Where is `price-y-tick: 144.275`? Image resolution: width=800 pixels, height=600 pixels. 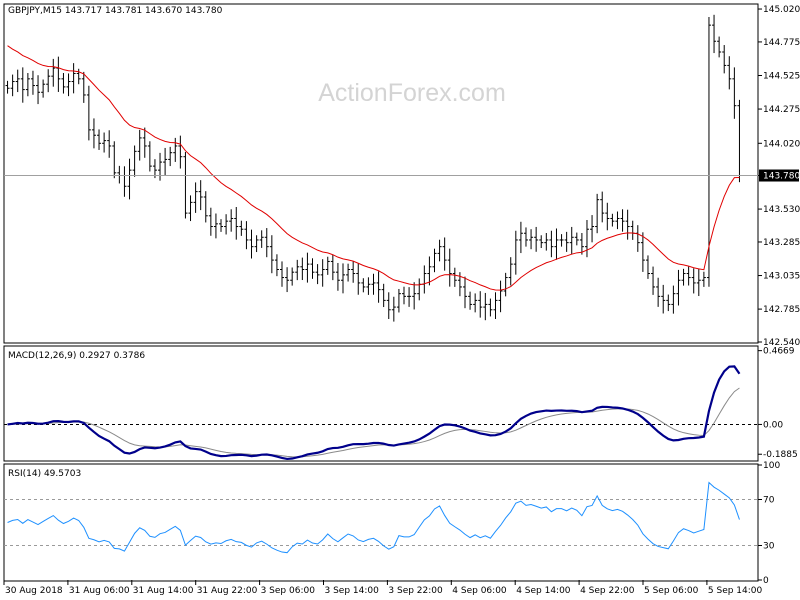 price-y-tick: 144.275 is located at coordinates (781, 110).